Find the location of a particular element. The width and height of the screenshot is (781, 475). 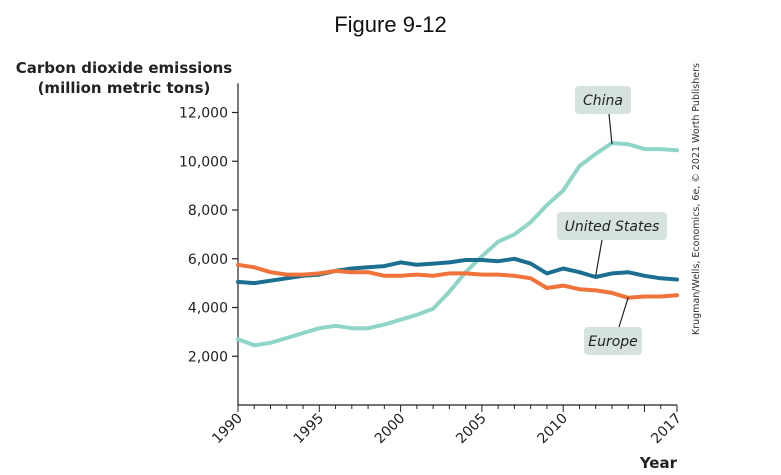

callout-box-europe is located at coordinates (613, 341).